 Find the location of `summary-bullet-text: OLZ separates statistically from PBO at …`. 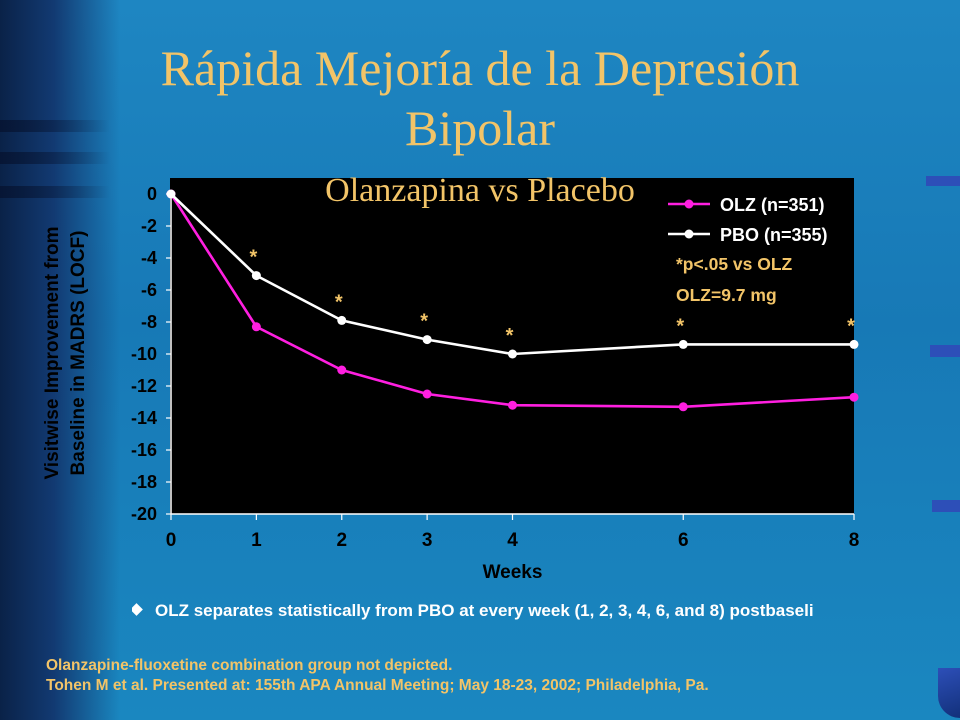

summary-bullet-text: OLZ separates statistically from PBO at … is located at coordinates (484, 610).